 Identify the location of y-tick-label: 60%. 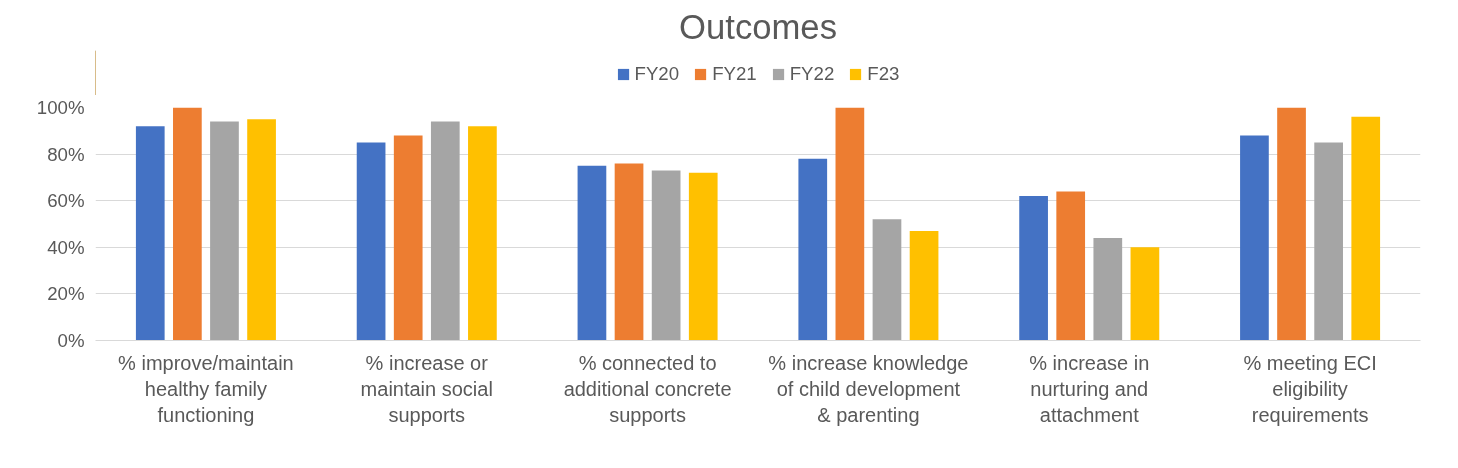
(66, 201).